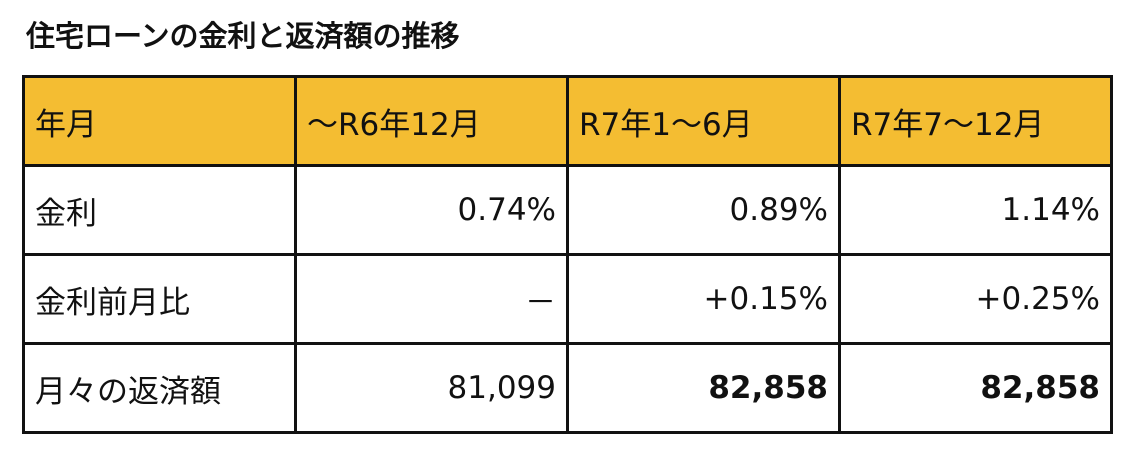 The width and height of the screenshot is (1134, 466). Describe the element at coordinates (431, 299) in the screenshot. I see `cell: －` at that location.